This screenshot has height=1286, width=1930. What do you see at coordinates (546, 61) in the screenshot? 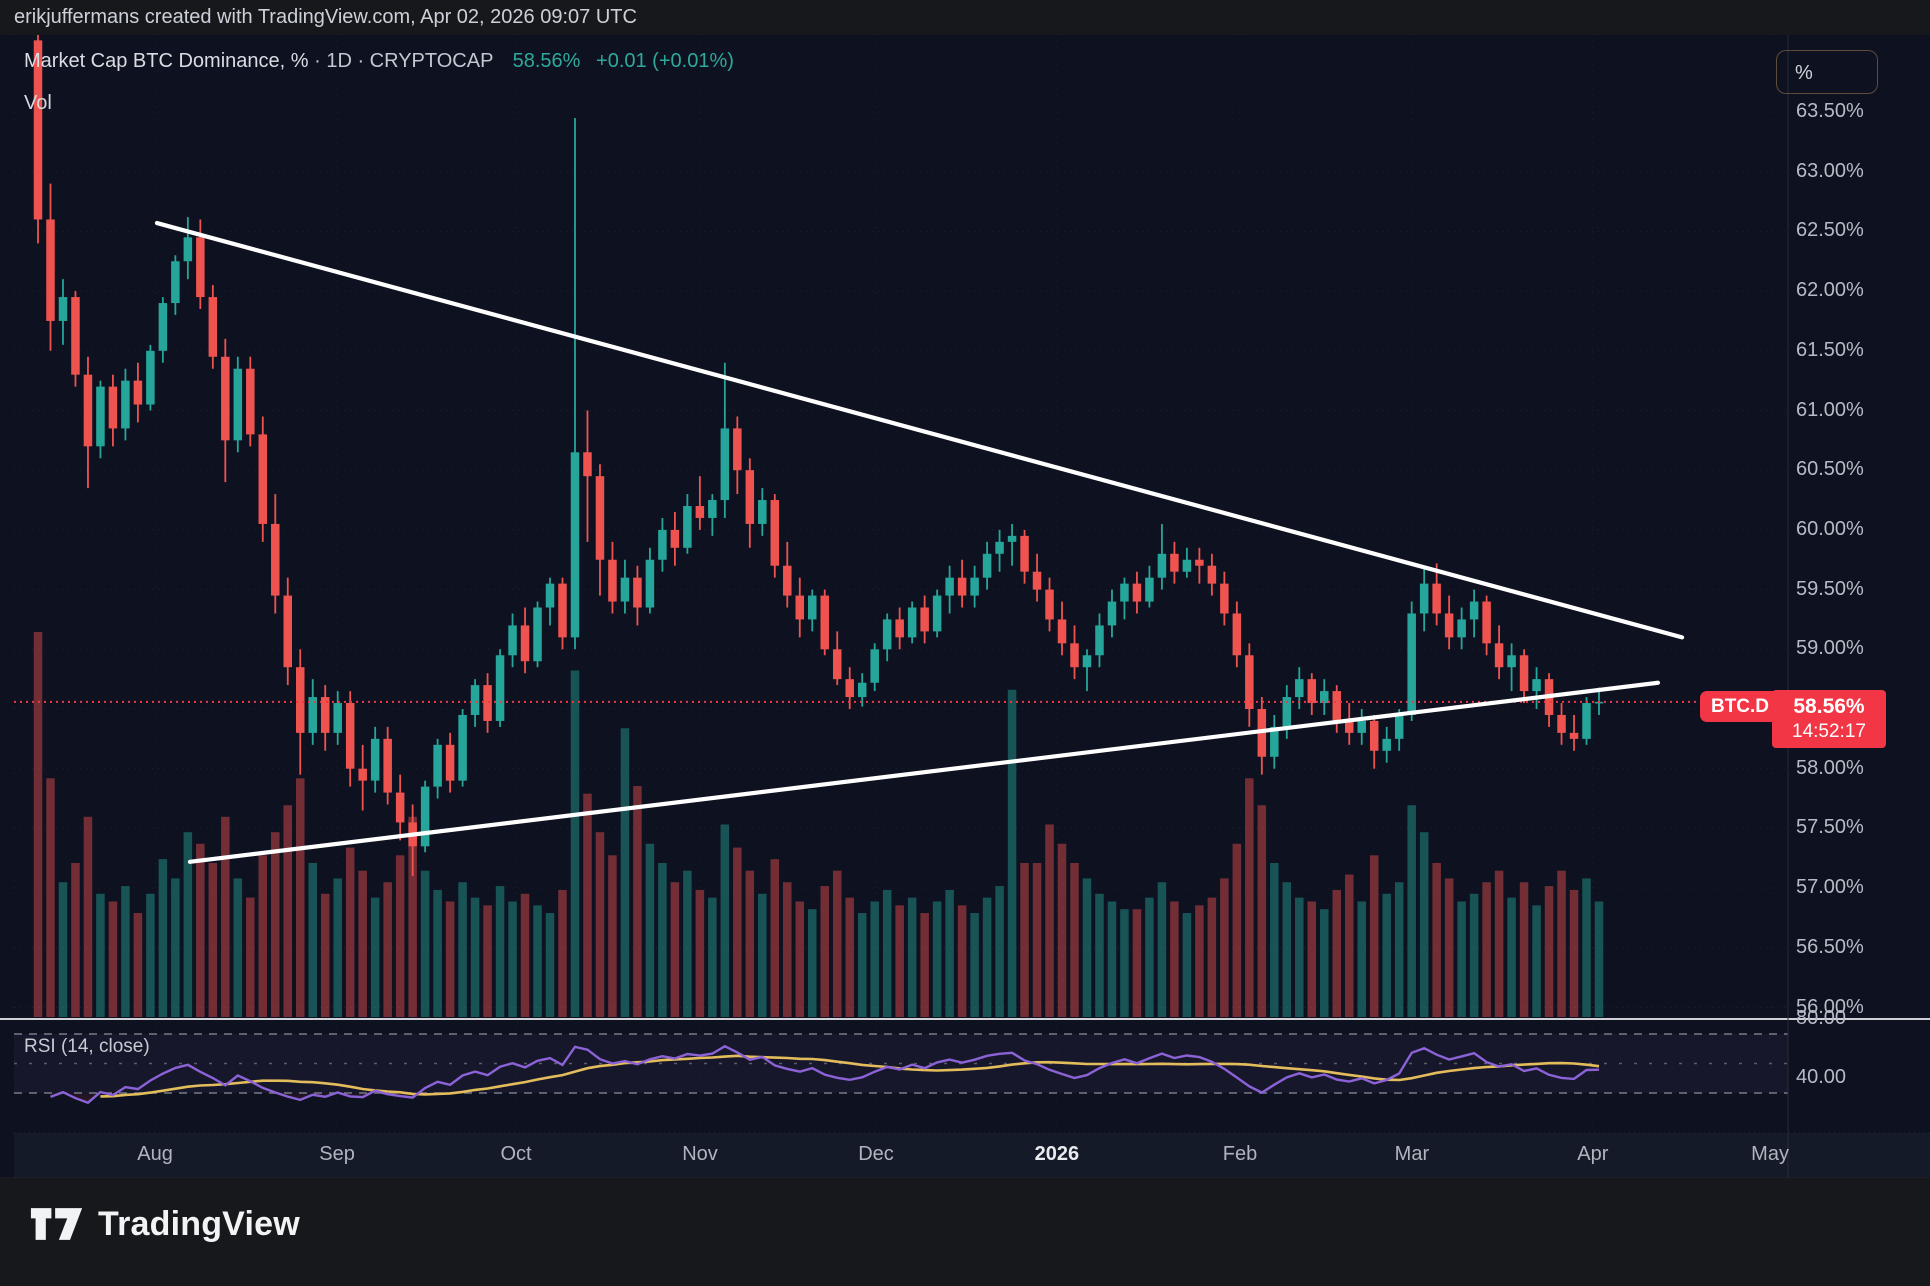
I see `last-price-value: 58.56%` at bounding box center [546, 61].